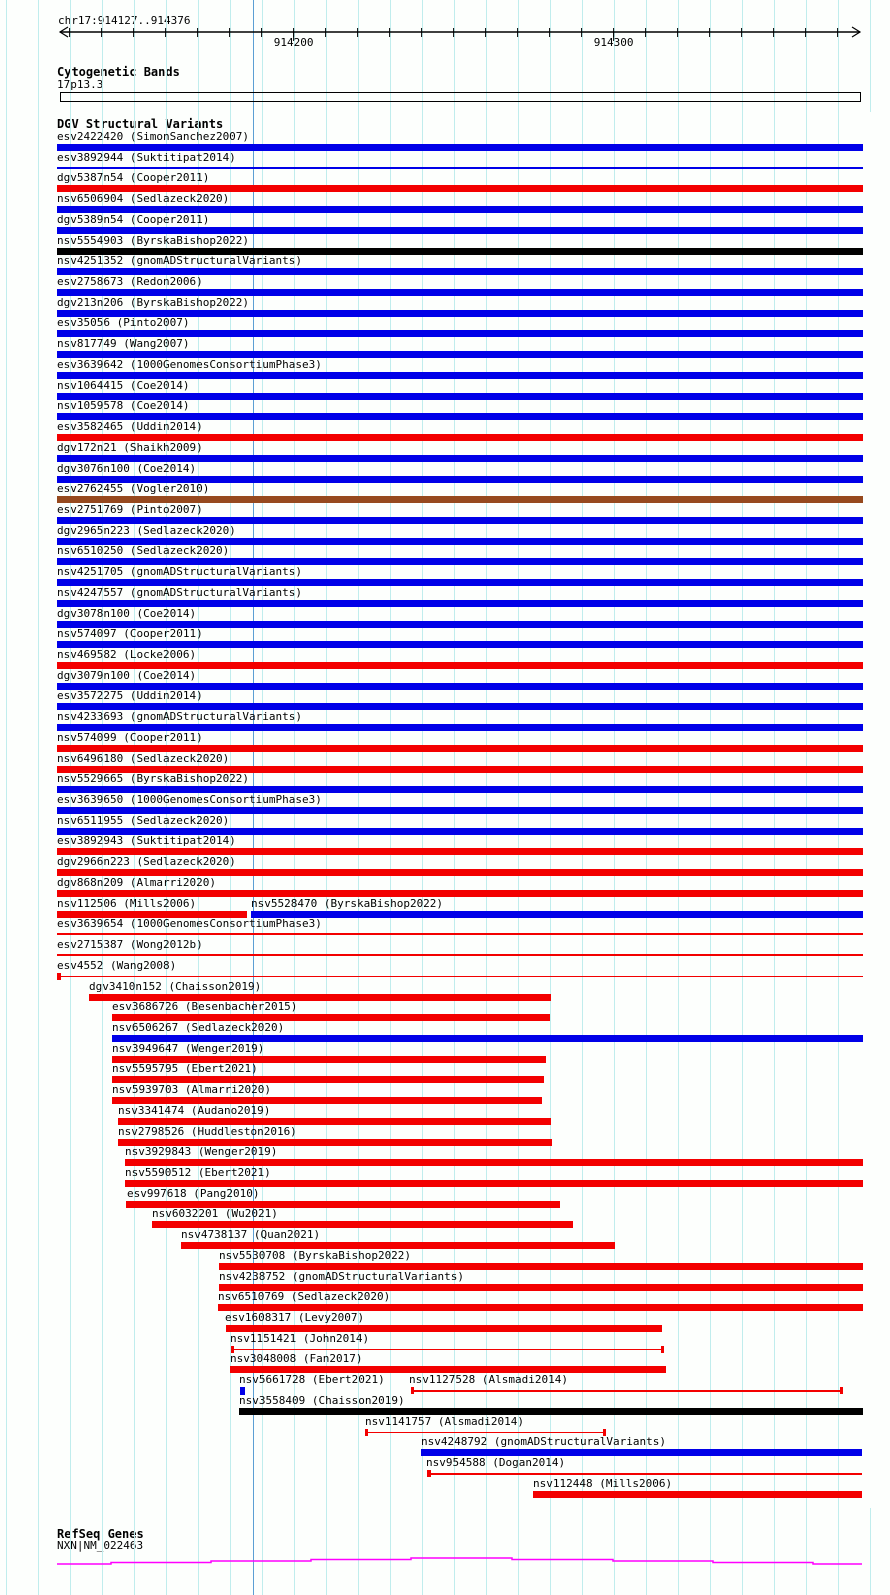 The image size is (890, 1595). Describe the element at coordinates (189, 364) in the screenshot. I see `variant-label: esv3639642 (1000GenomesConsortiumPhase3)` at that location.